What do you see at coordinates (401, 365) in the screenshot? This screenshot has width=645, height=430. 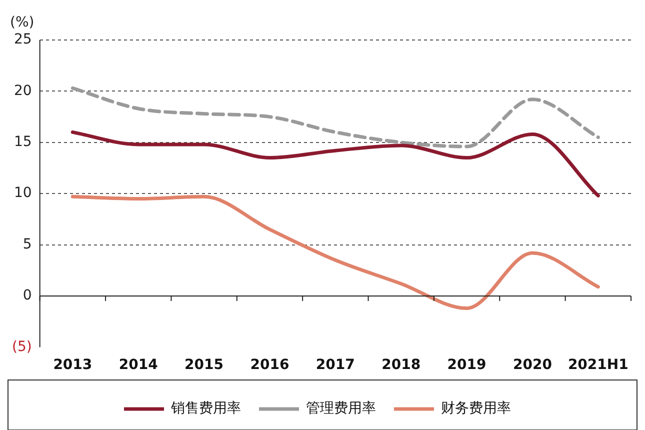 I see `x-tick-label: 2018` at bounding box center [401, 365].